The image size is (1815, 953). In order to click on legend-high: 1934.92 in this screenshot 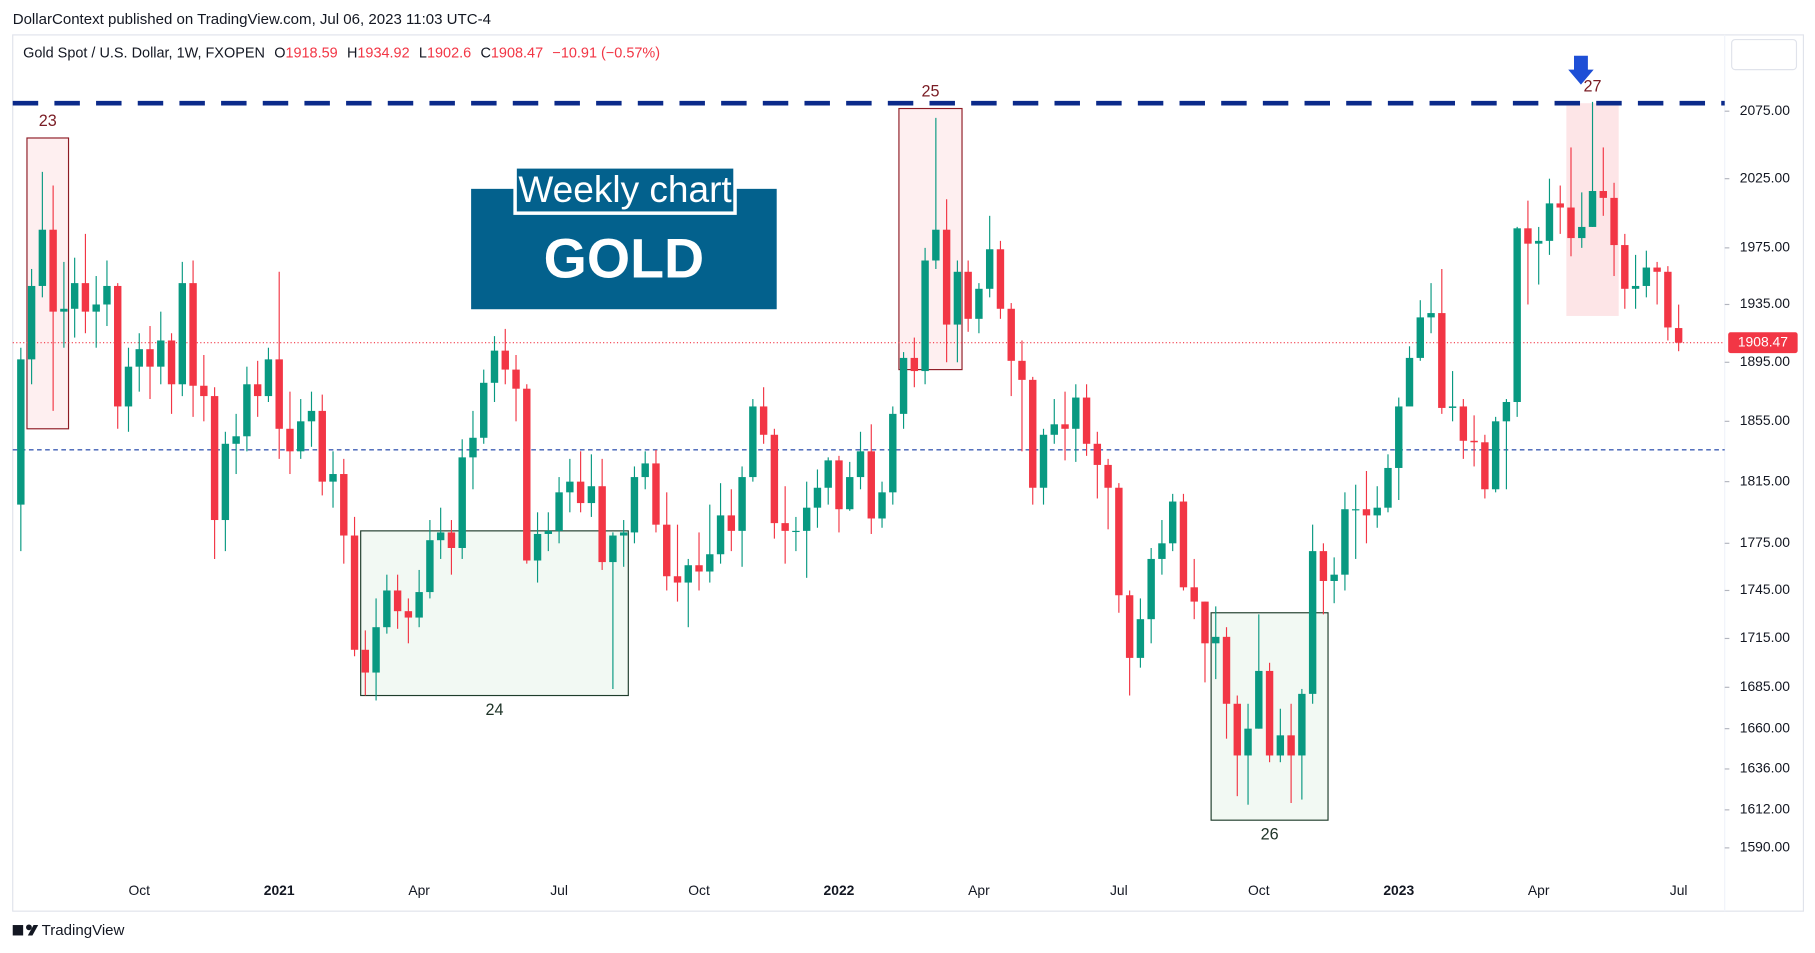, I will do `click(383, 53)`.